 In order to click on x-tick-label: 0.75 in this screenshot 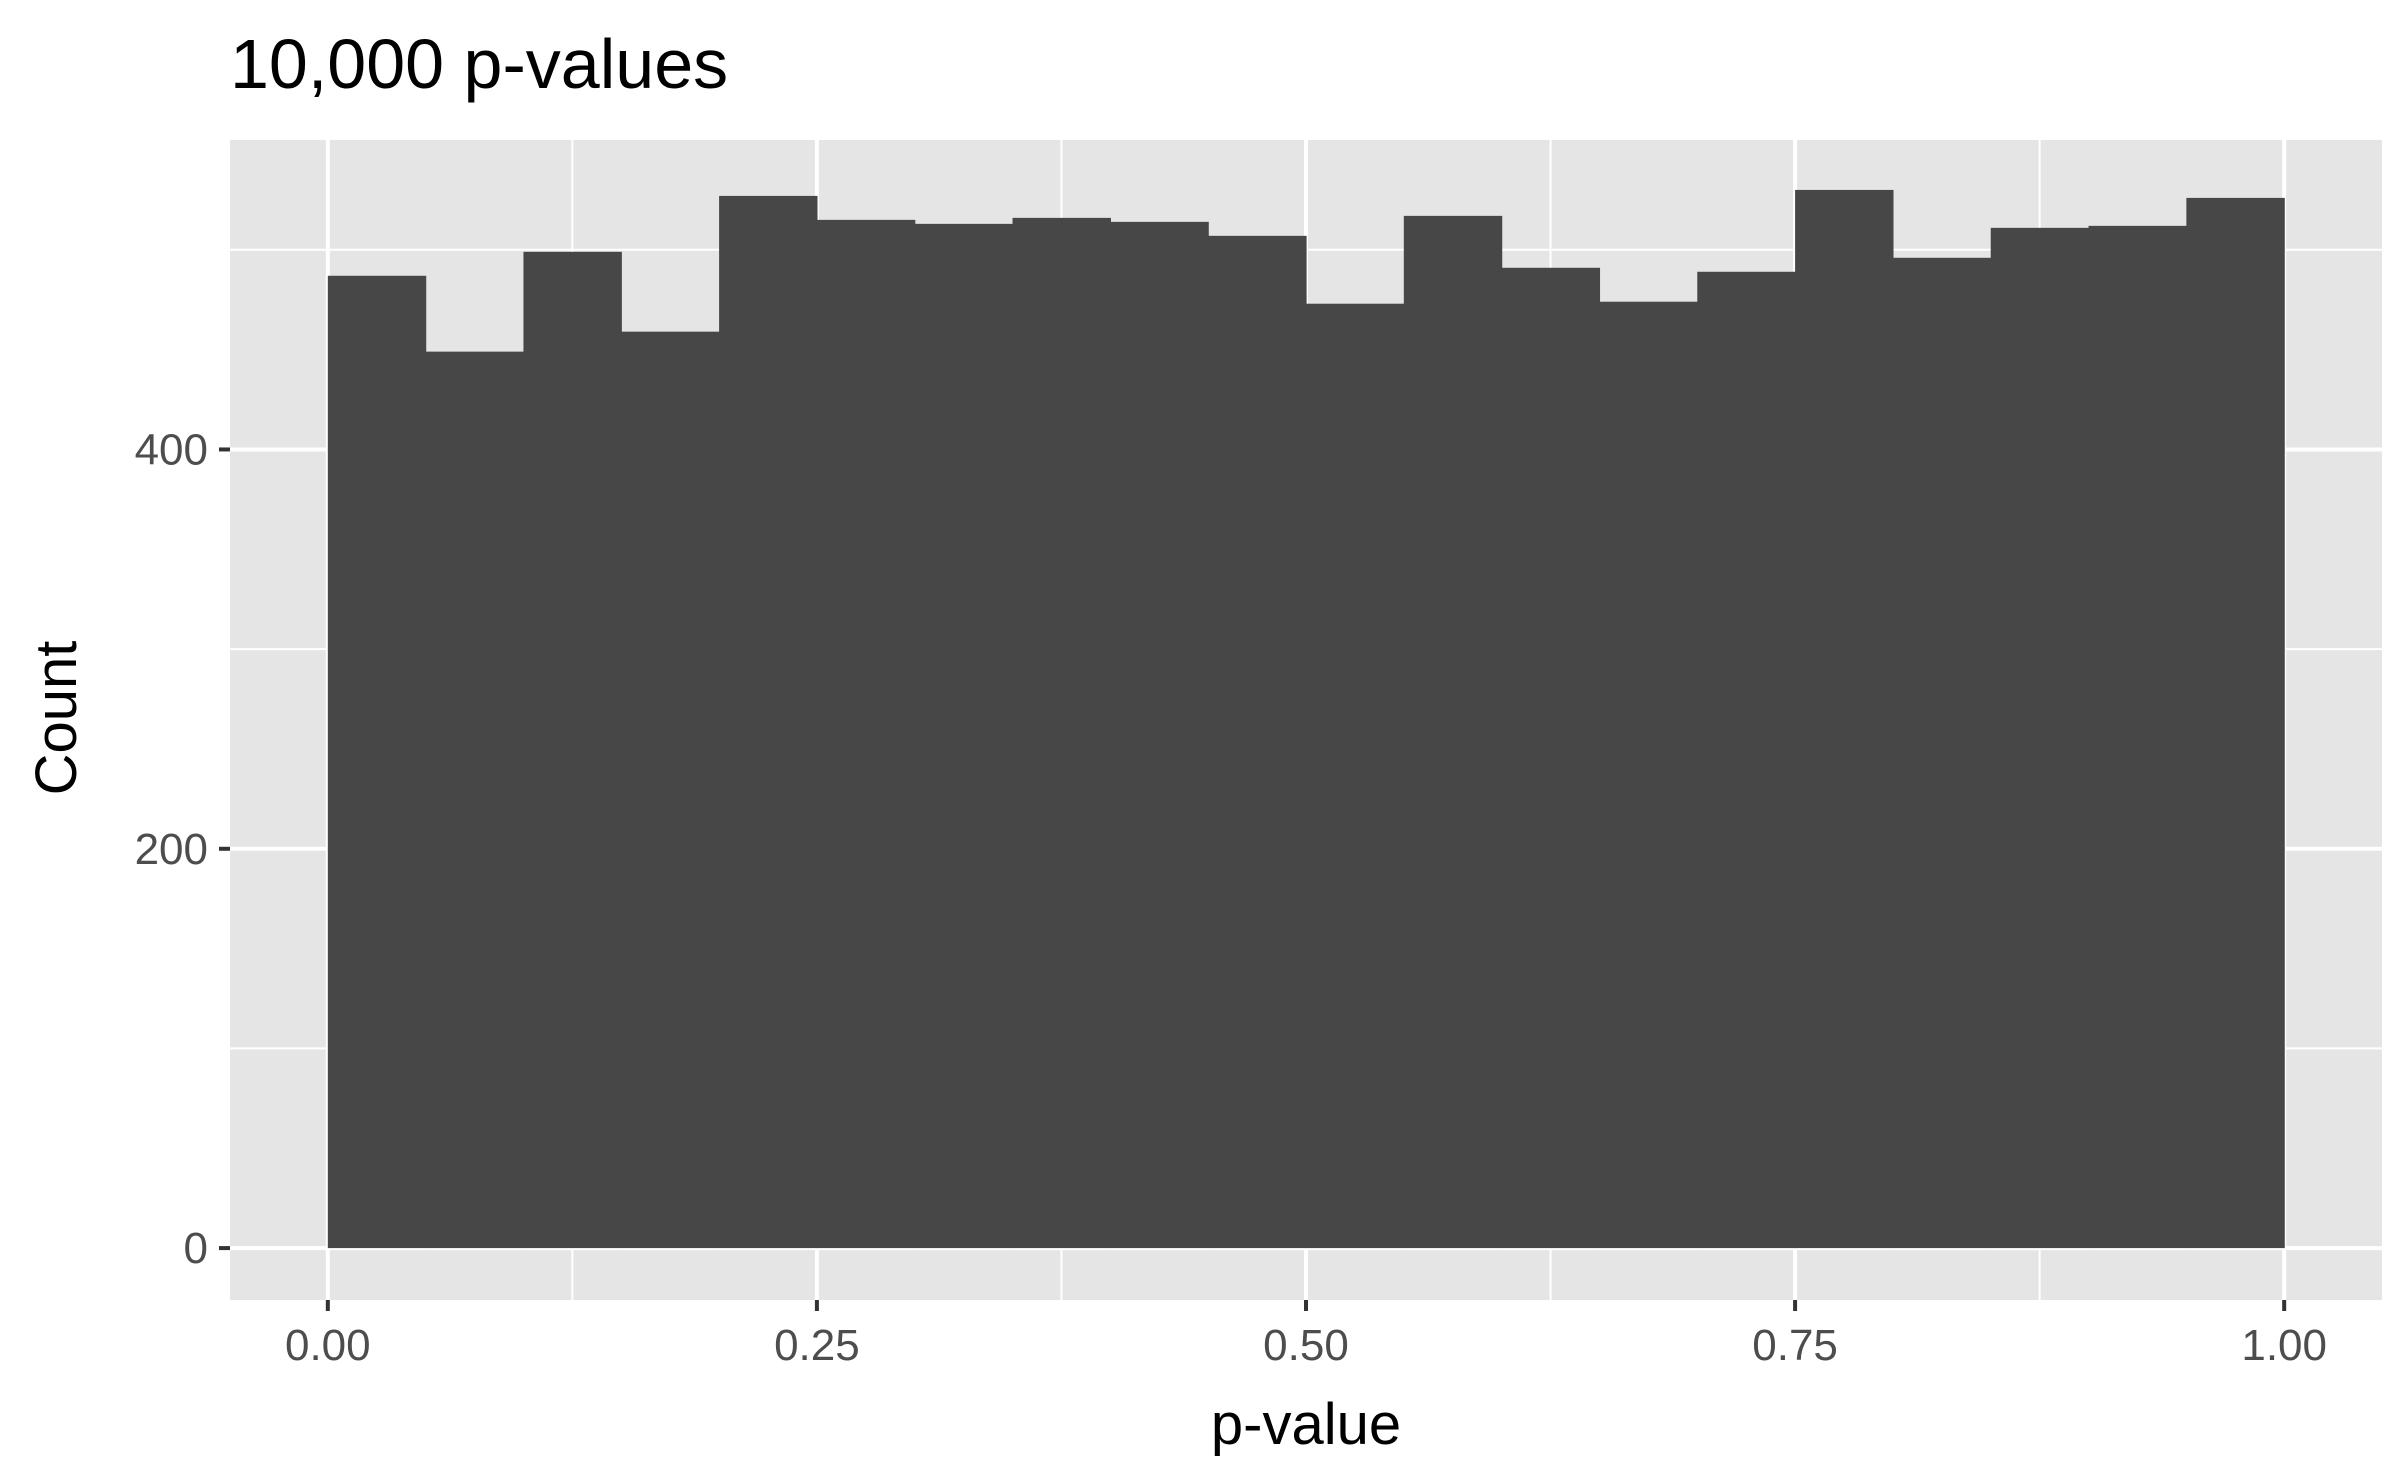, I will do `click(1795, 1345)`.